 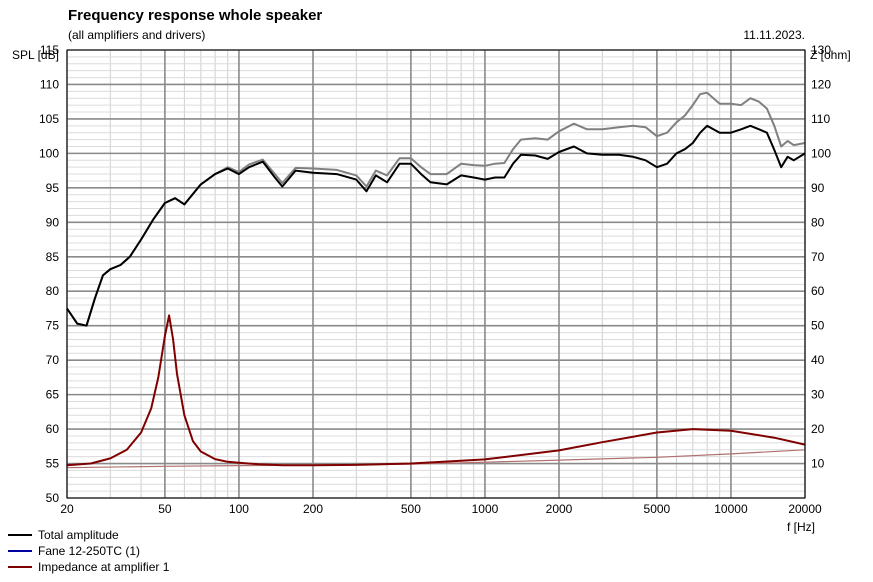 What do you see at coordinates (411, 509) in the screenshot?
I see `x-tick-label: 500` at bounding box center [411, 509].